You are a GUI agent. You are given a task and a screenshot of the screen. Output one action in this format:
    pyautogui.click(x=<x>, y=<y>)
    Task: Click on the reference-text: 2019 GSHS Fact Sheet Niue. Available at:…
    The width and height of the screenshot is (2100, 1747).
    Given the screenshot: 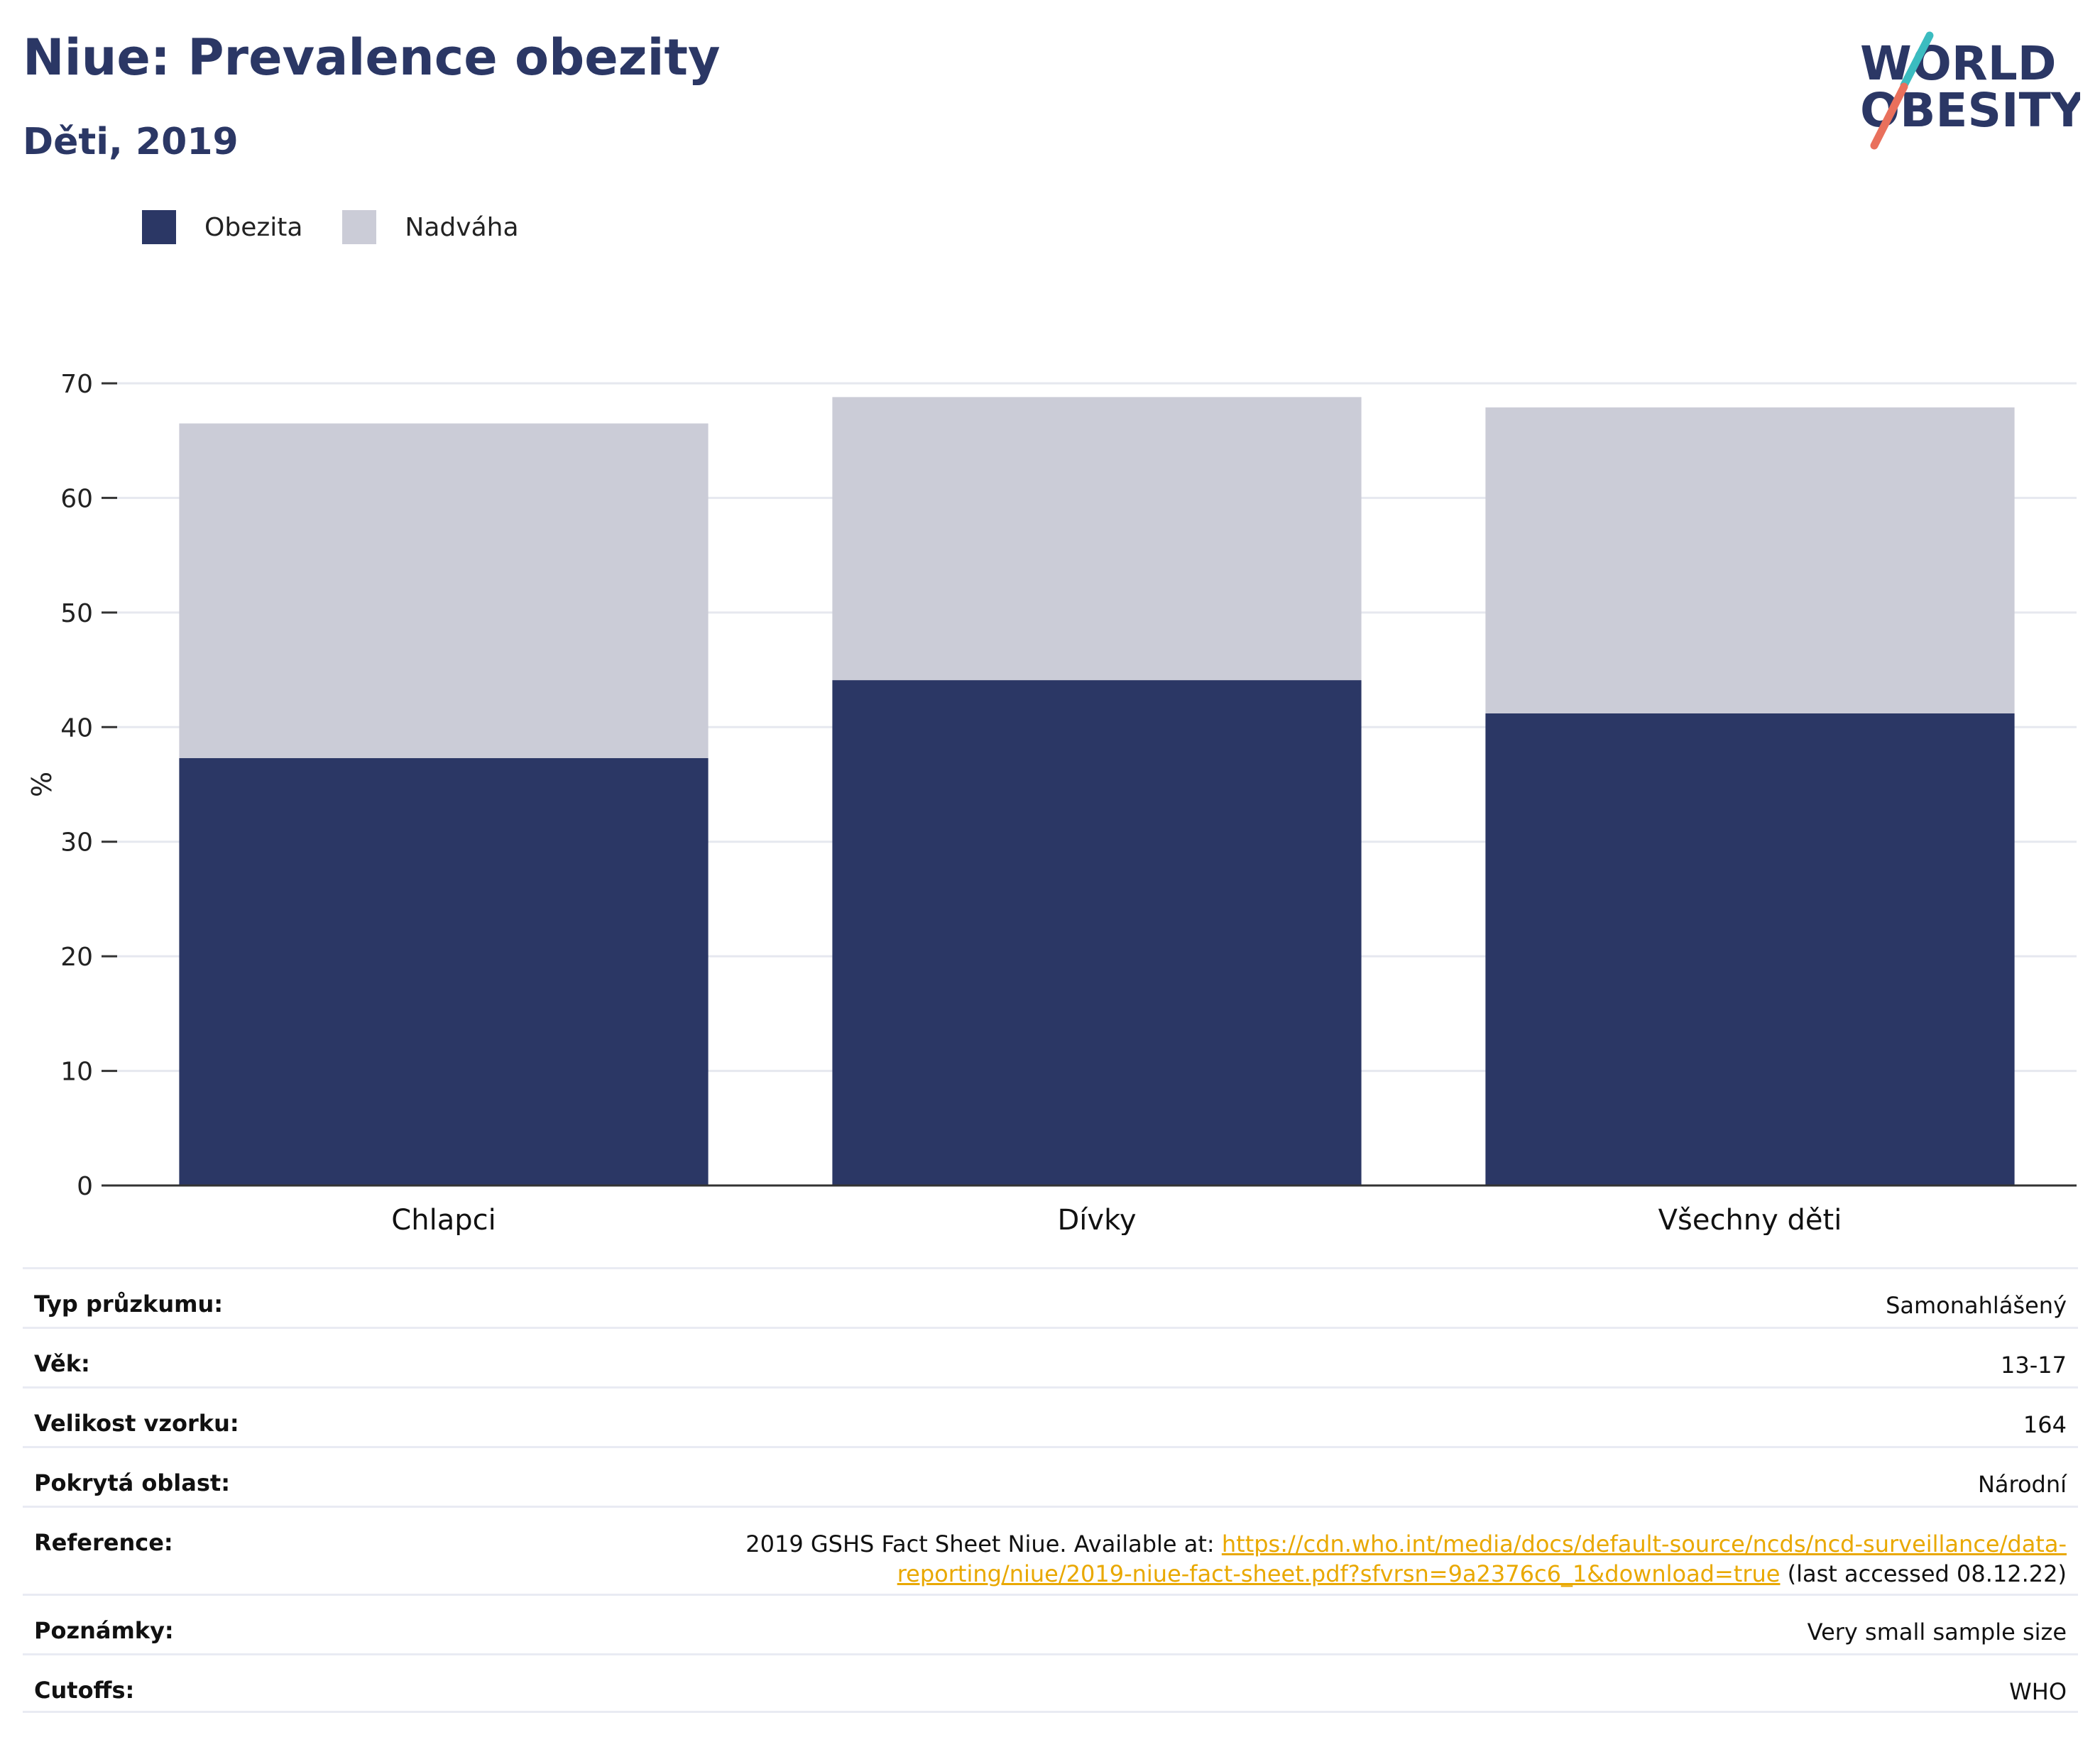 What is the action you would take?
    pyautogui.click(x=1392, y=1559)
    